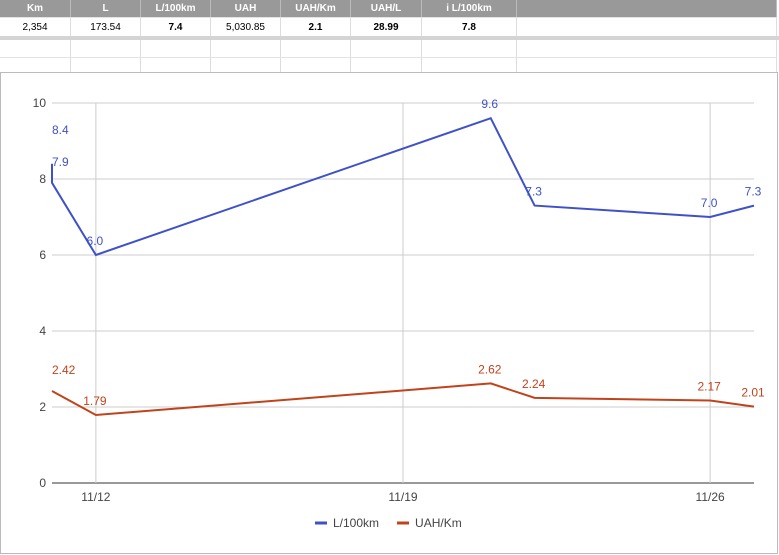  Describe the element at coordinates (42, 331) in the screenshot. I see `y-tick-label: 4` at that location.